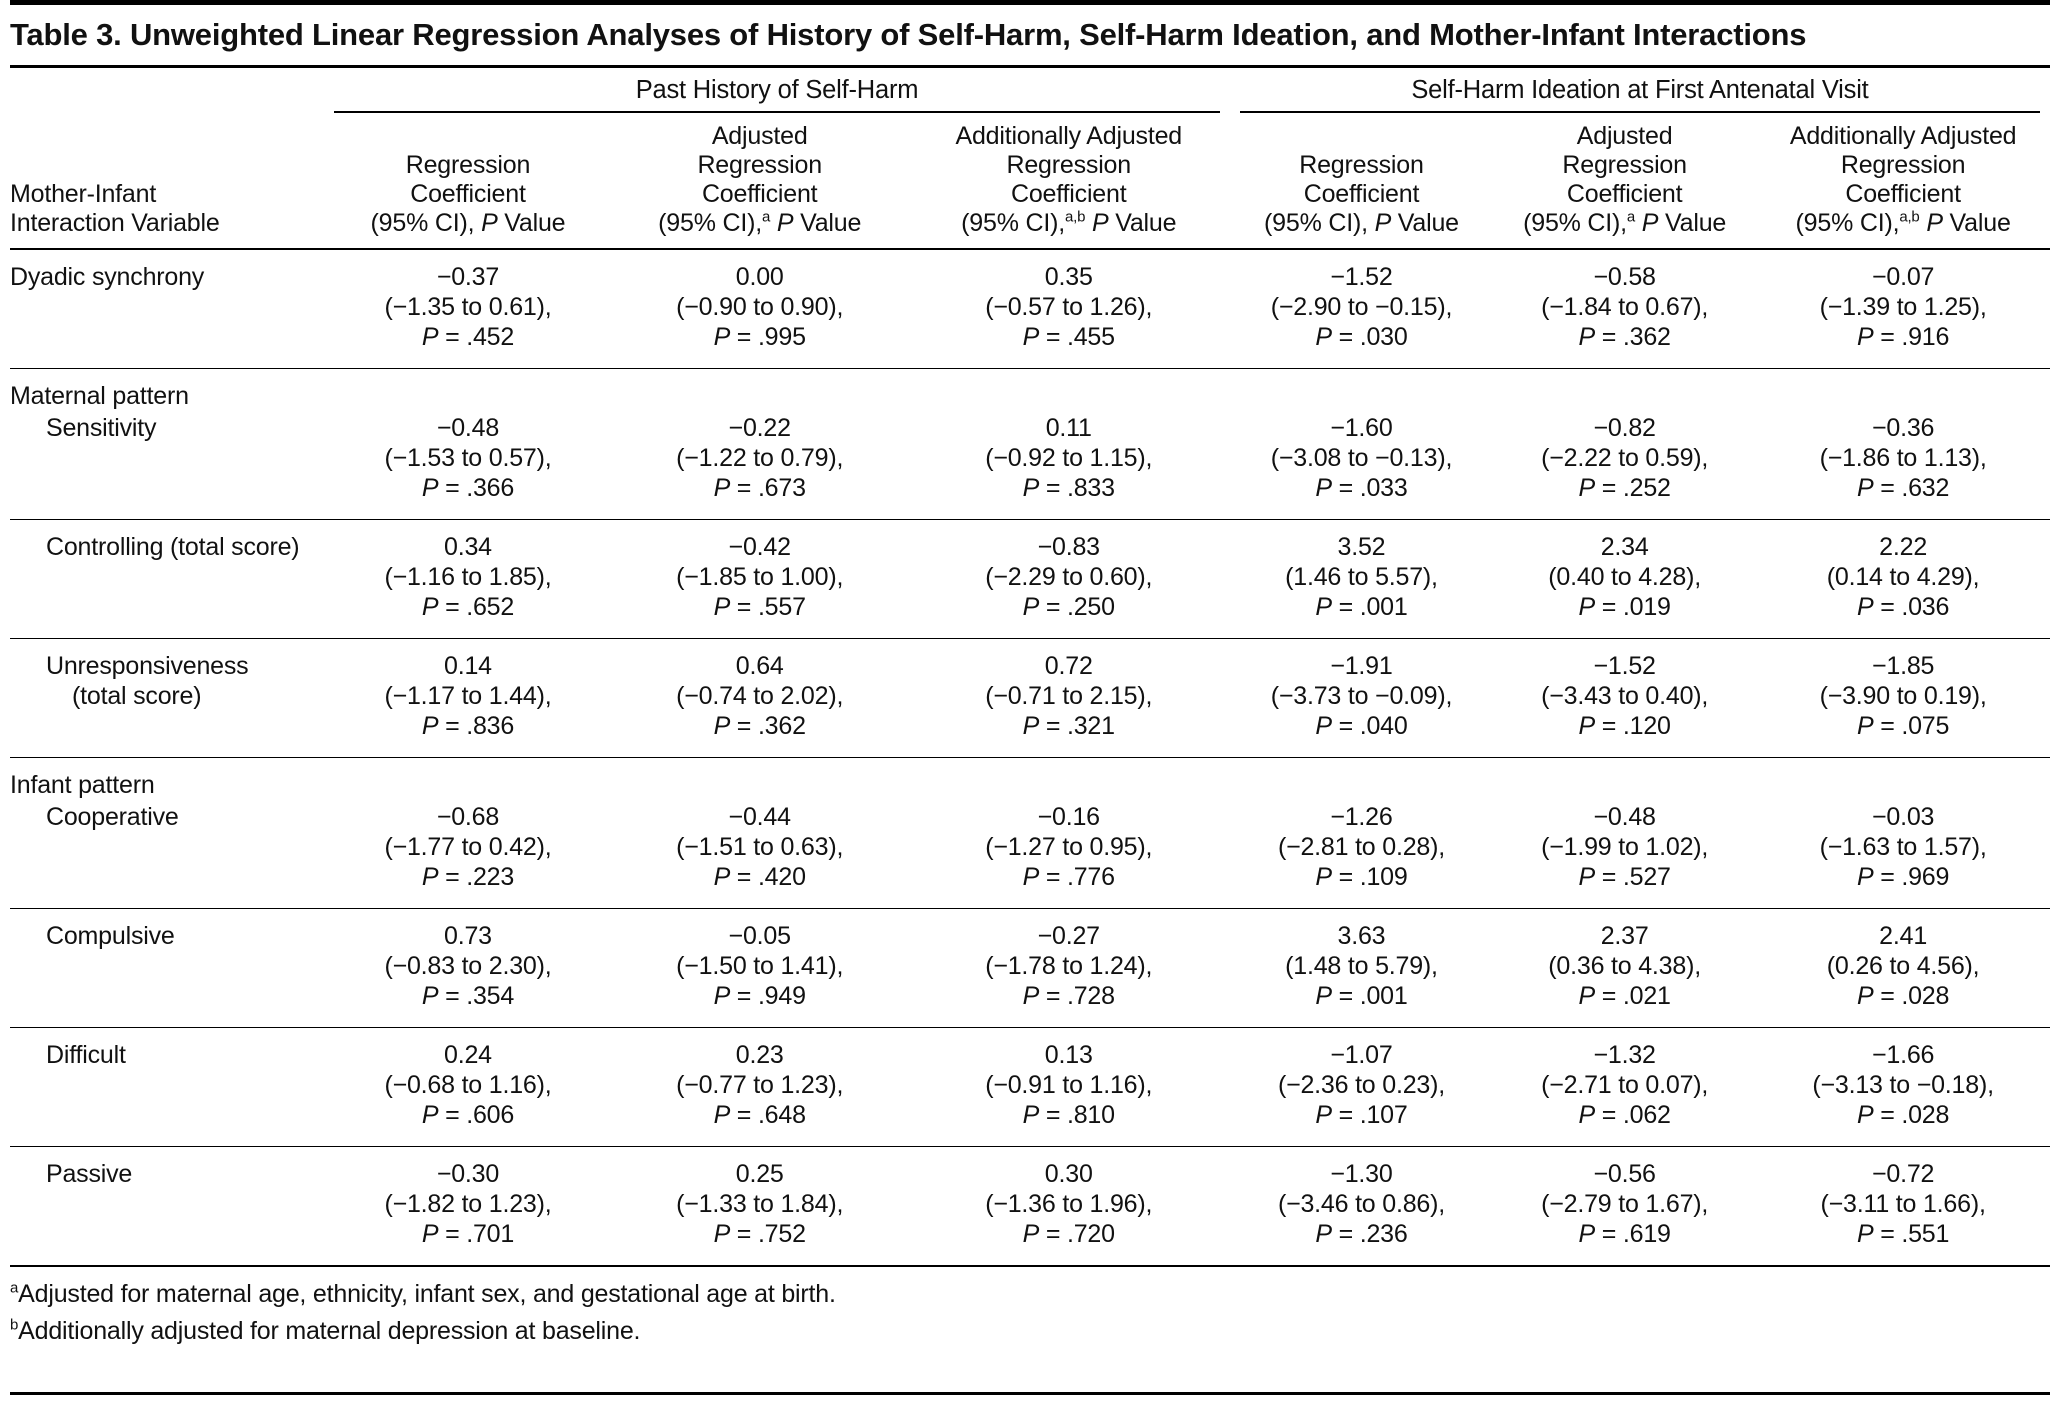  What do you see at coordinates (760, 1206) in the screenshot?
I see `estimate-cell: 0.25 (−1.33 to 1.84), P = .752` at bounding box center [760, 1206].